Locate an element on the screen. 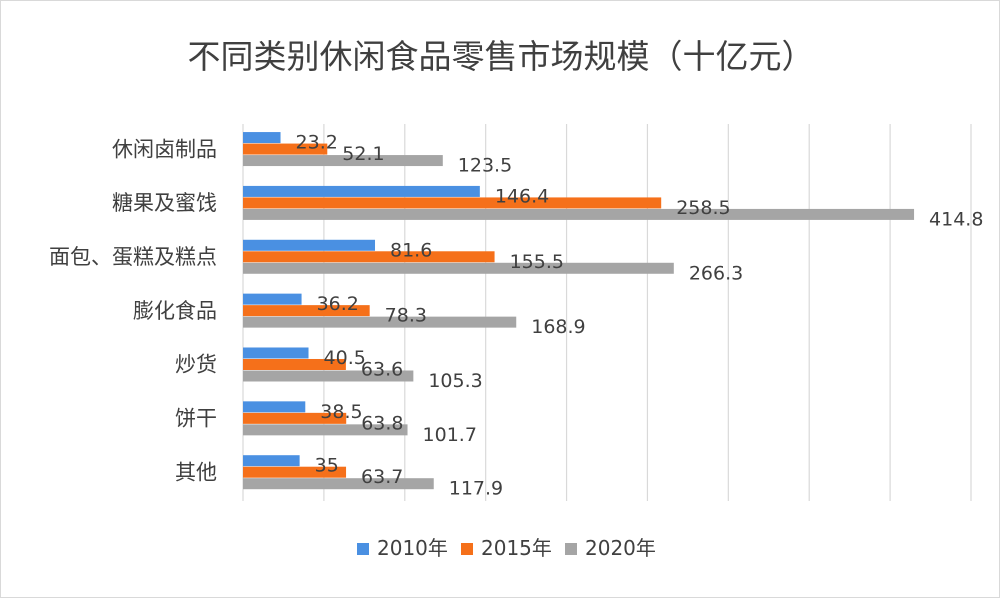 This screenshot has width=1000, height=599. category-label: 膨化食品 is located at coordinates (175, 311).